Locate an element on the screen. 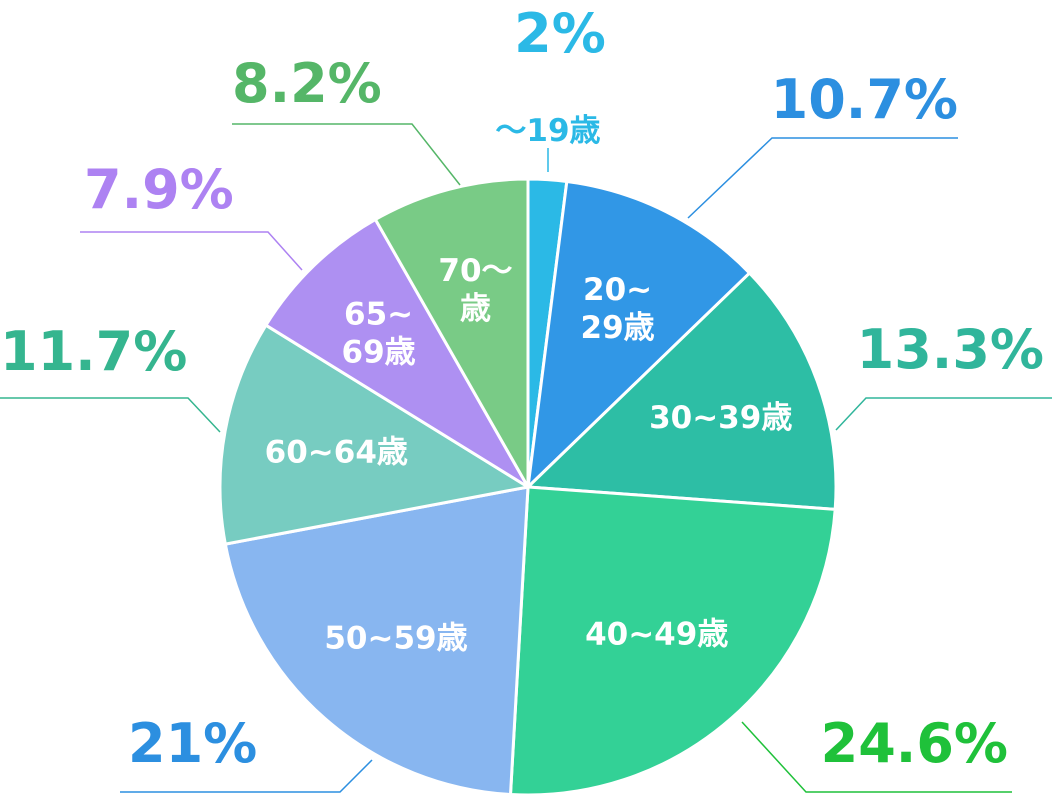  slice-category-line: 65~ is located at coordinates (378, 314).